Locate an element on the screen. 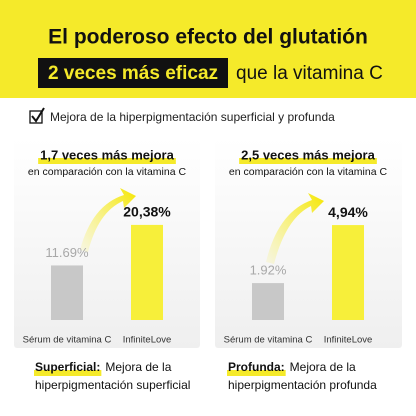 Image resolution: width=416 pixels, height=416 pixels. chart-title: 1,7 veces más mejora is located at coordinates (107, 154).